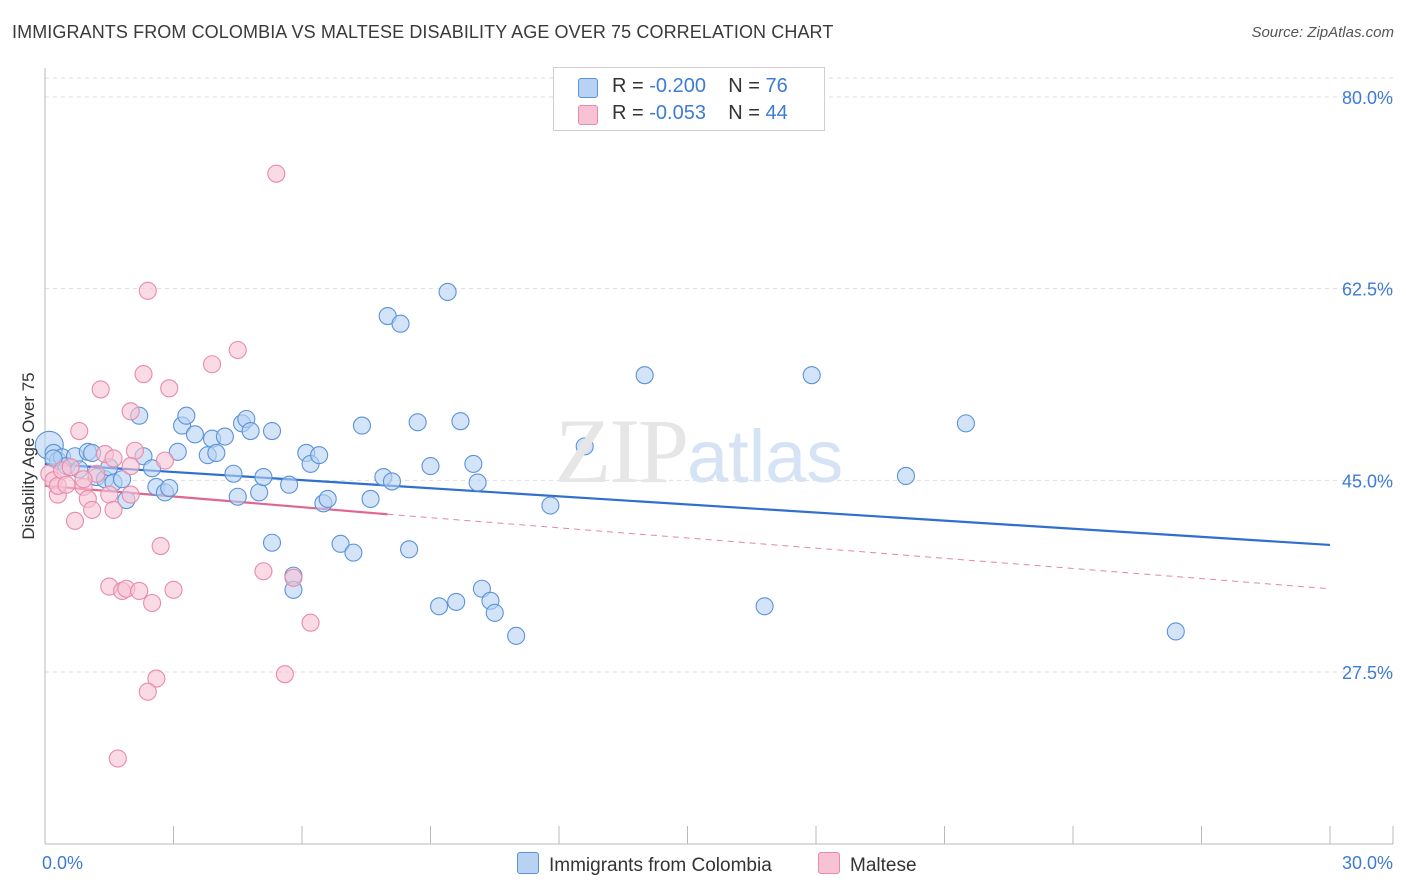 The height and width of the screenshot is (892, 1406). I want to click on y-tick-label: 80.0%, so click(1367, 98).